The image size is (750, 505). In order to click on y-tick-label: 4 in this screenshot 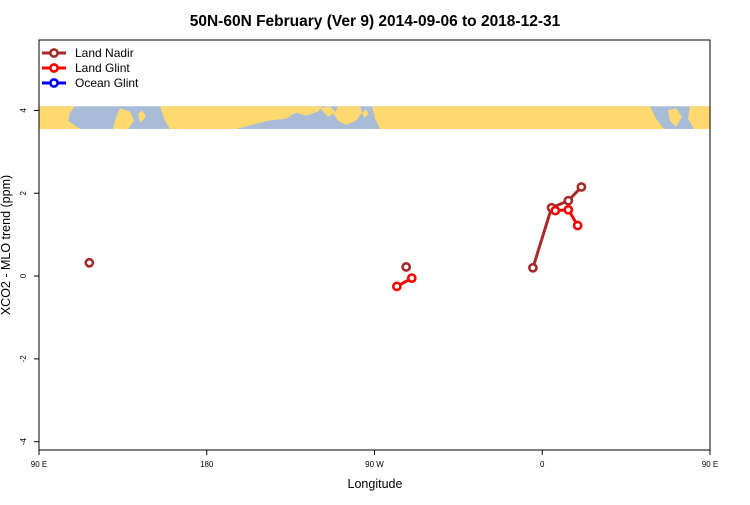, I will do `click(23, 110)`.